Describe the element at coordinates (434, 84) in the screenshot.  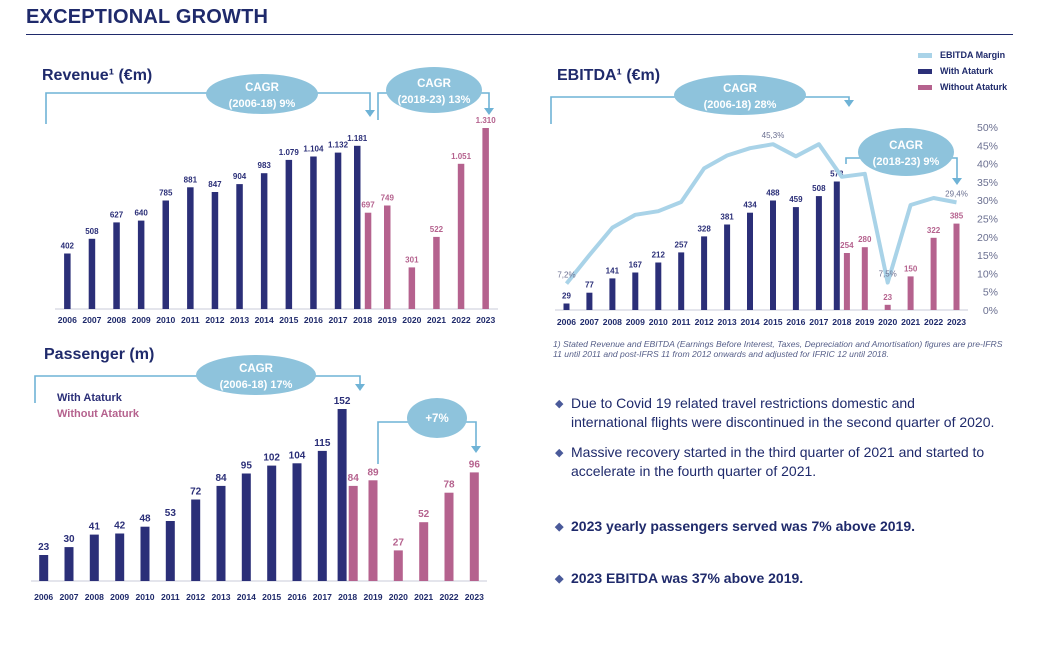
I see `revenue-cagr-2-label: CAGR` at that location.